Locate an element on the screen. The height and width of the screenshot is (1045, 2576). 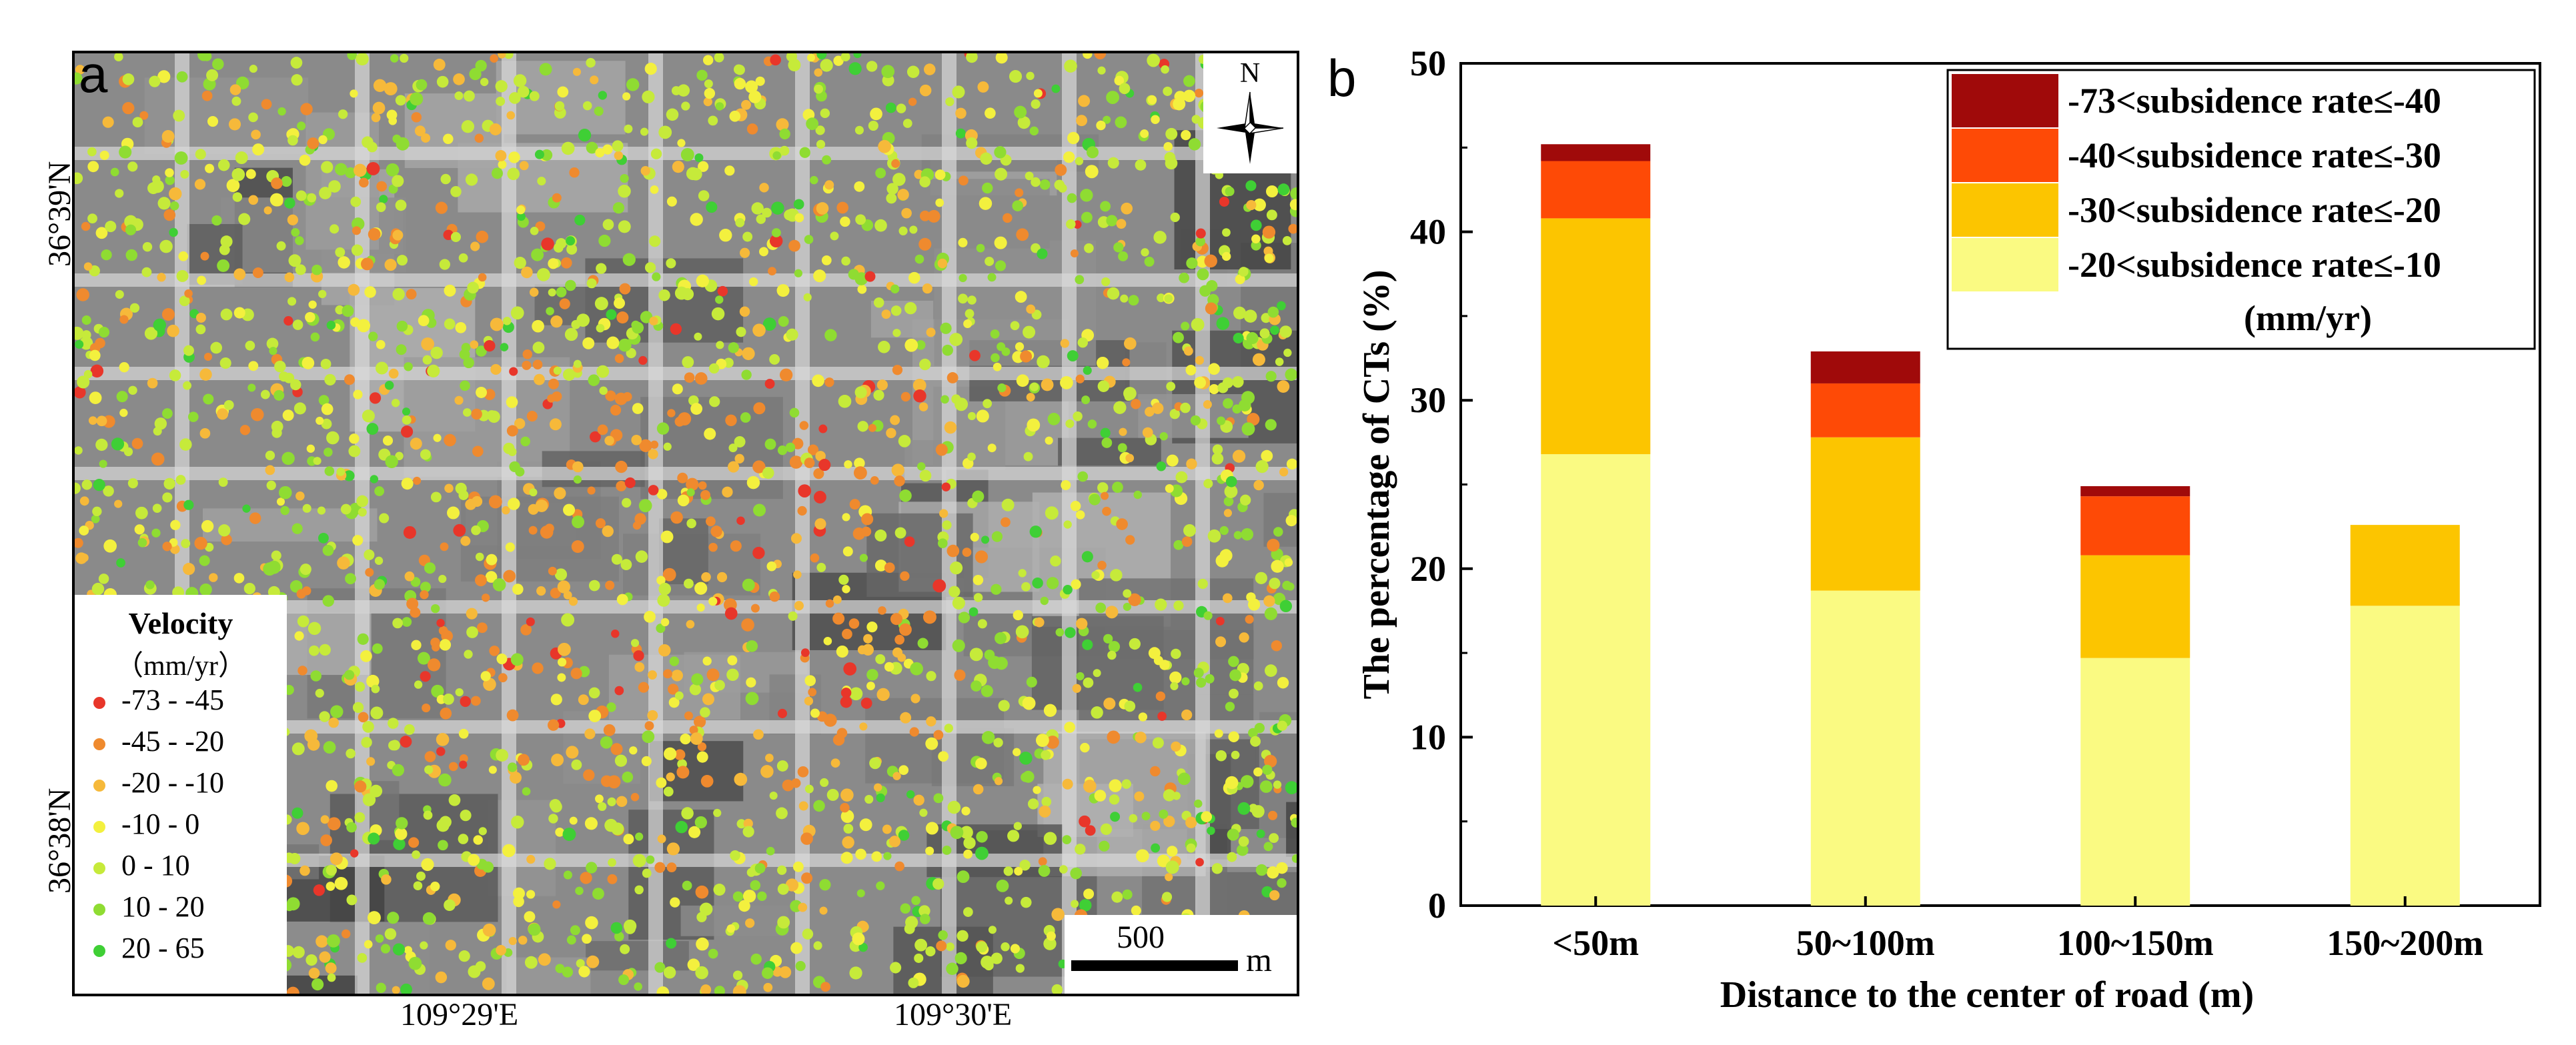
y-axis-title: The percentage of CTs (%) is located at coordinates (1376, 485).